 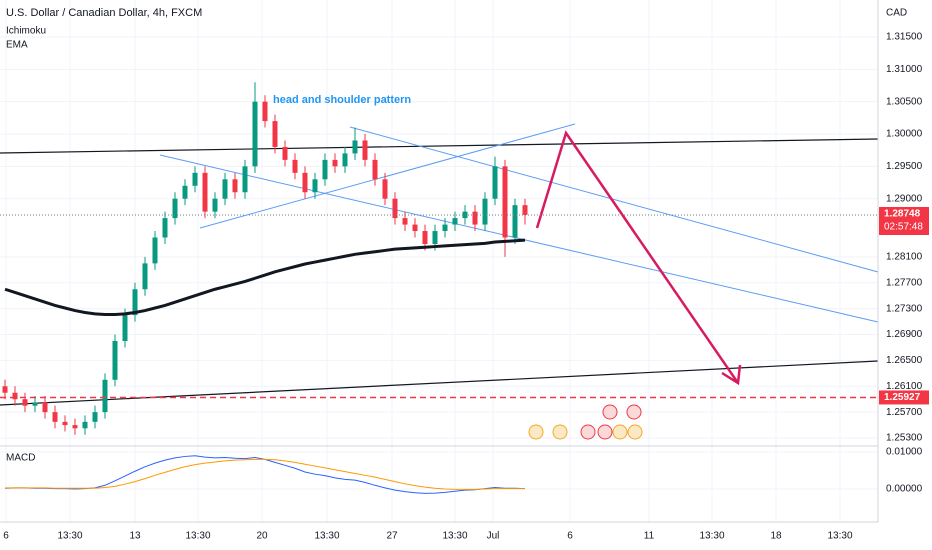 I want to click on y-tick-label: 1.26500, so click(x=904, y=360).